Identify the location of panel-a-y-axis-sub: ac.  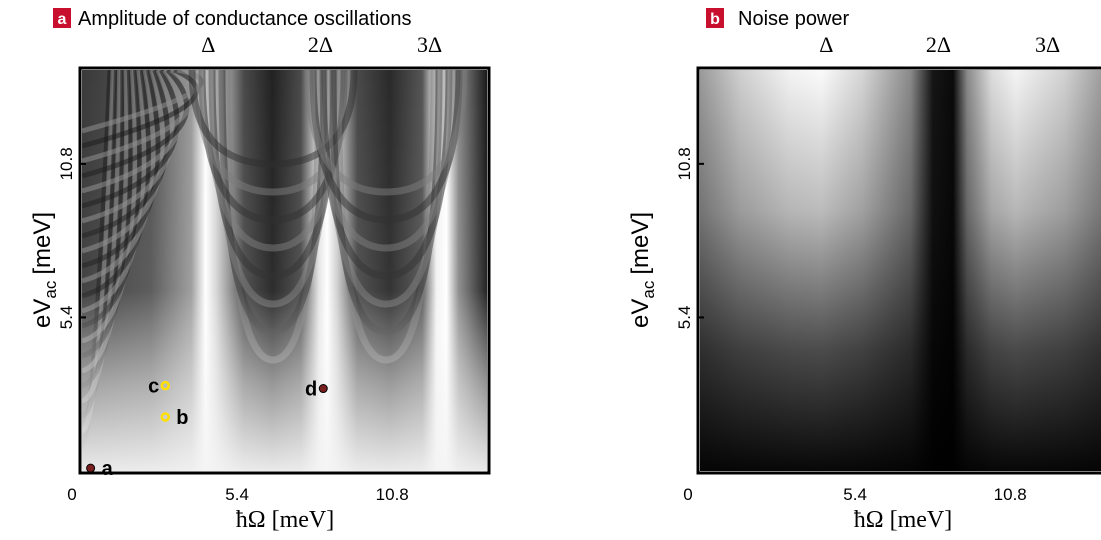
(50, 289).